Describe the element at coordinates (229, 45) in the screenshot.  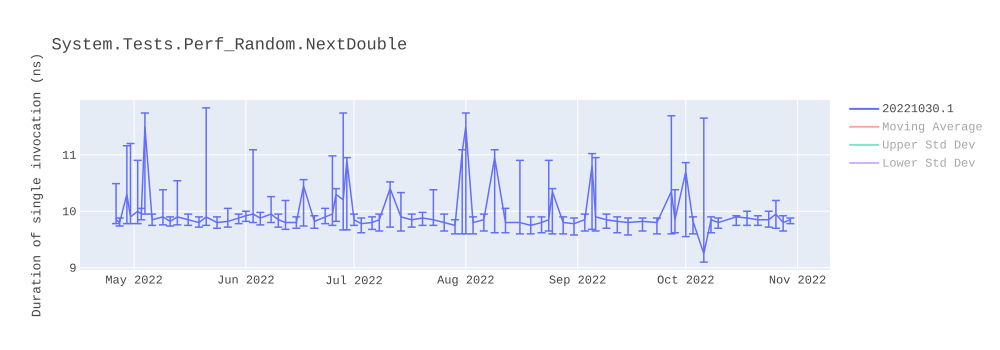
I see `chart-title: System.Tests.Perf_Random.NextDouble` at that location.